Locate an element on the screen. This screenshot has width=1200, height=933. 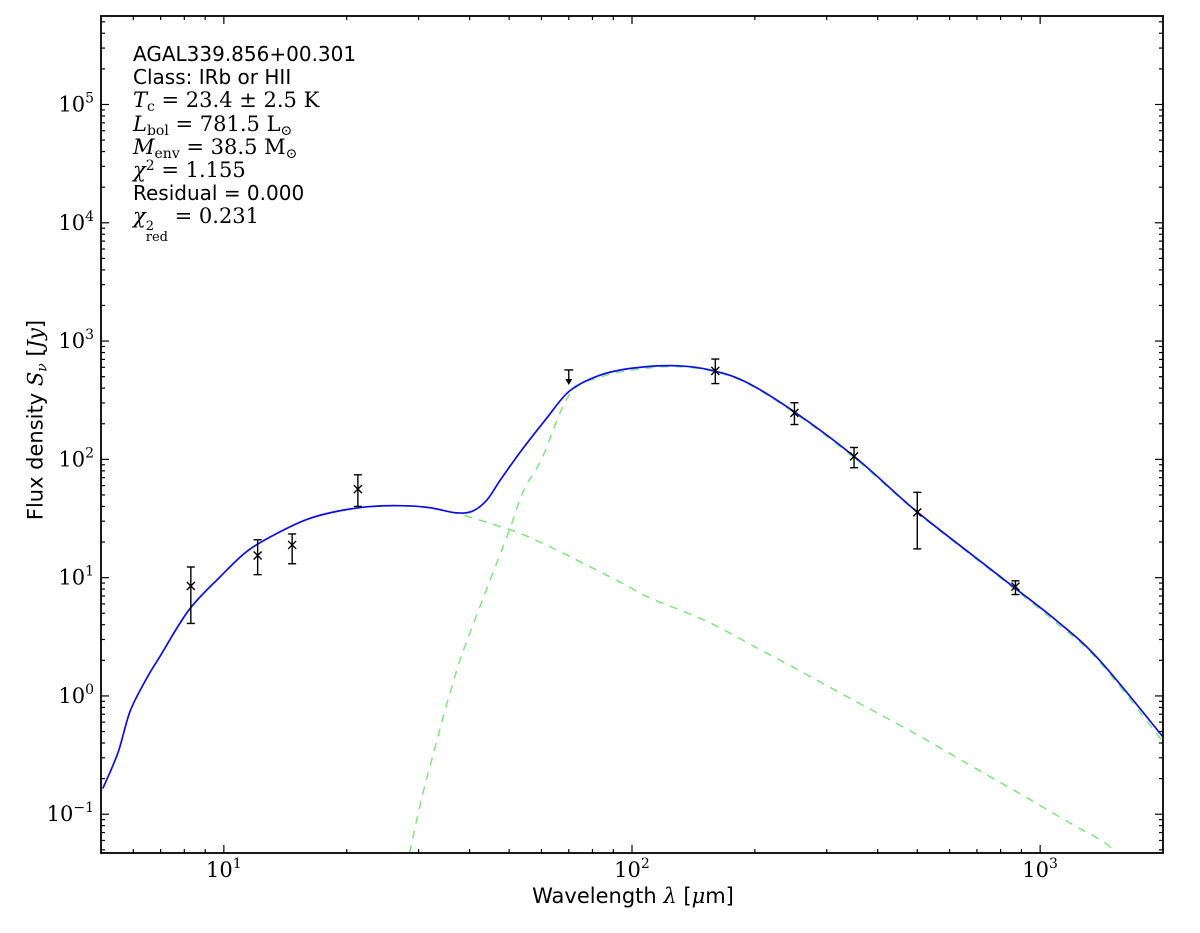
annotation-line-7: Residual = 0.000 is located at coordinates (244, 193).